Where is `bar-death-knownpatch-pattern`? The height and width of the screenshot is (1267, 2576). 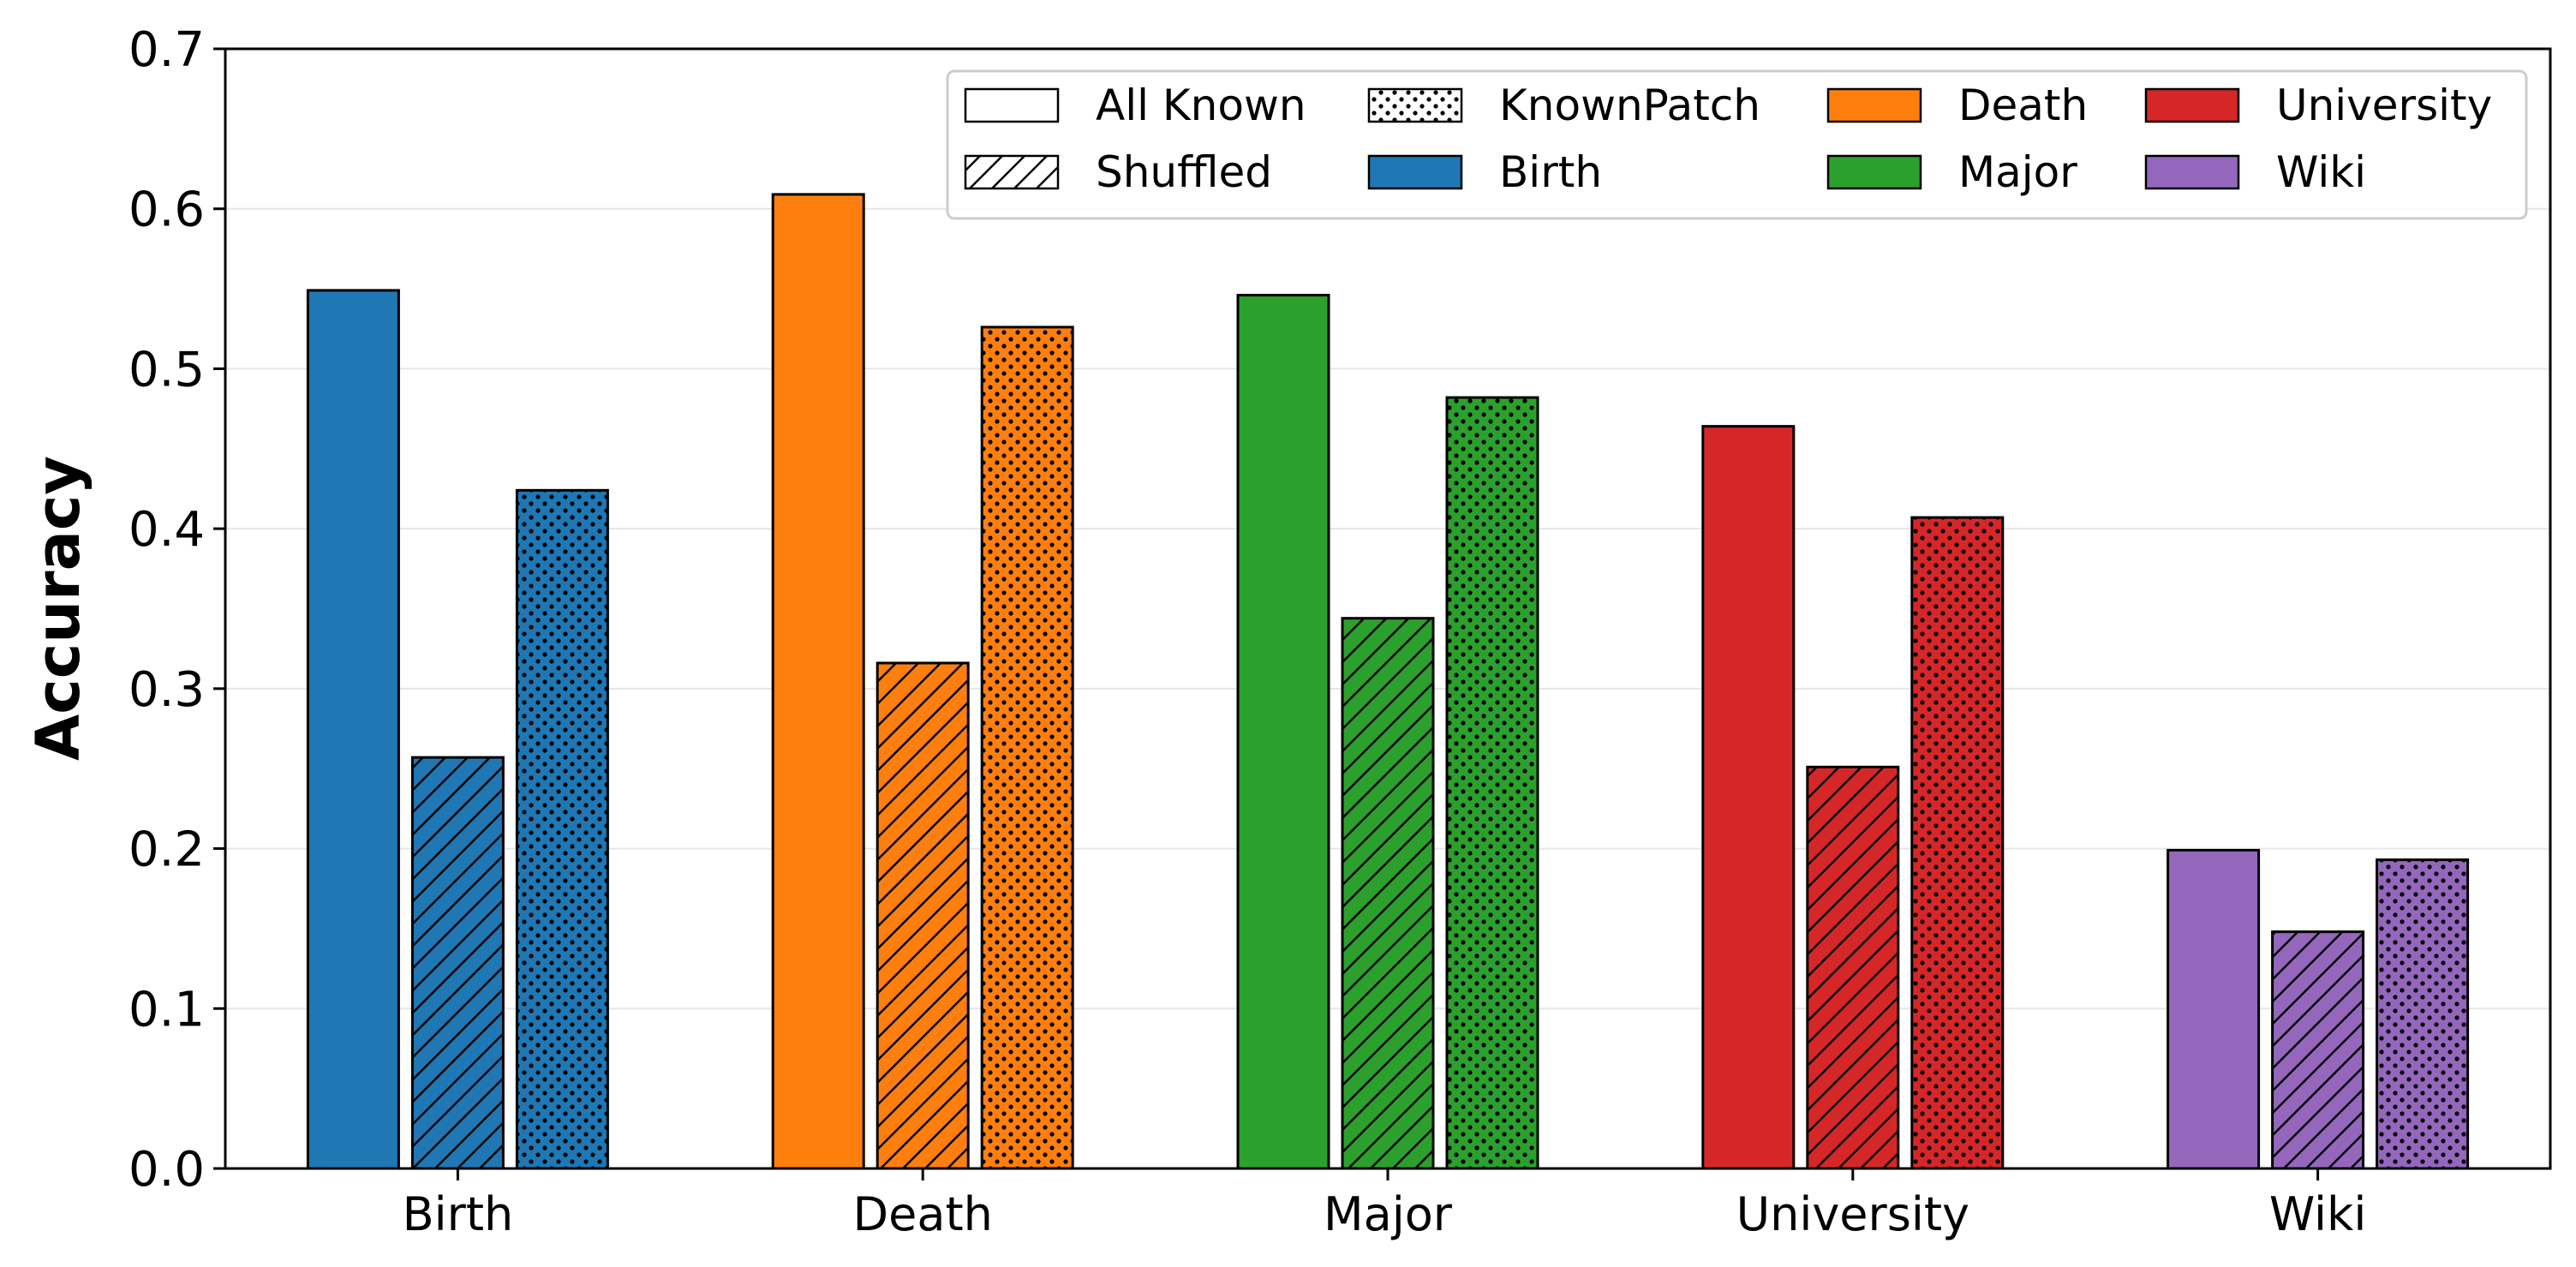
bar-death-knownpatch-pattern is located at coordinates (1028, 747).